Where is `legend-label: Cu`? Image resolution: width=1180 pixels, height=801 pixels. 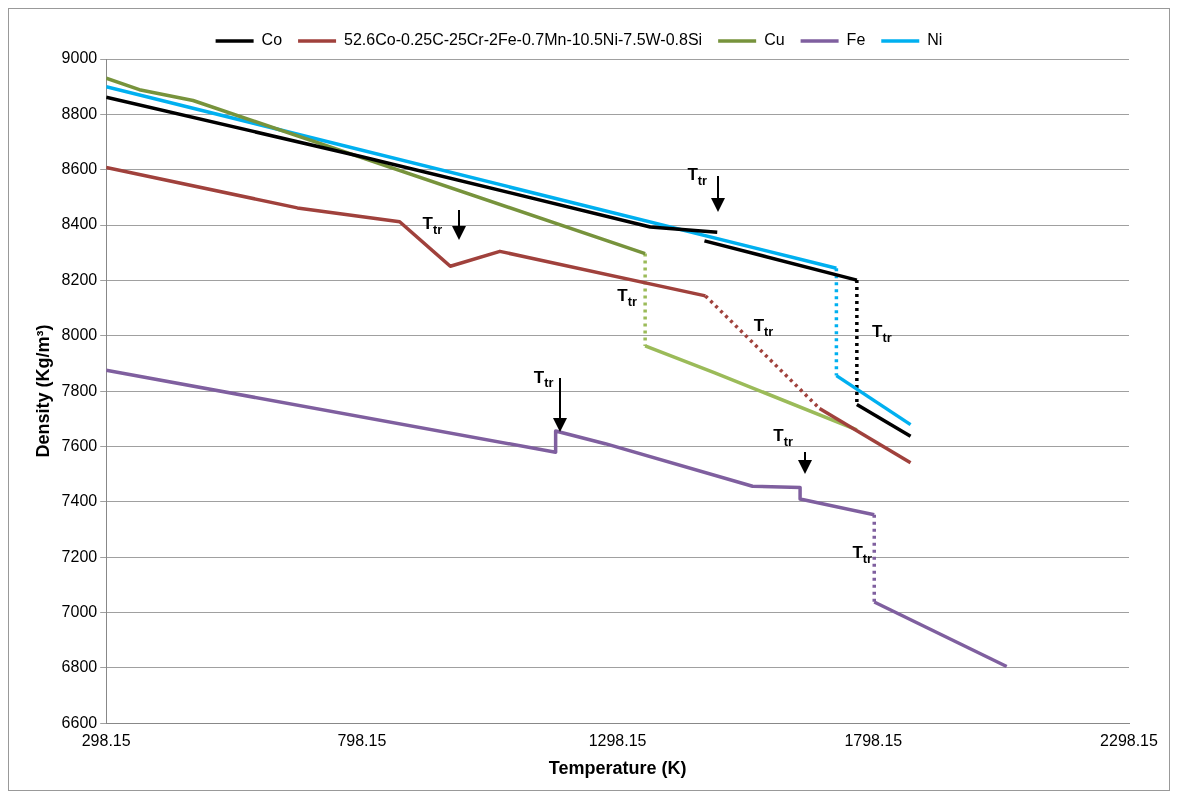
legend-label: Cu is located at coordinates (774, 40).